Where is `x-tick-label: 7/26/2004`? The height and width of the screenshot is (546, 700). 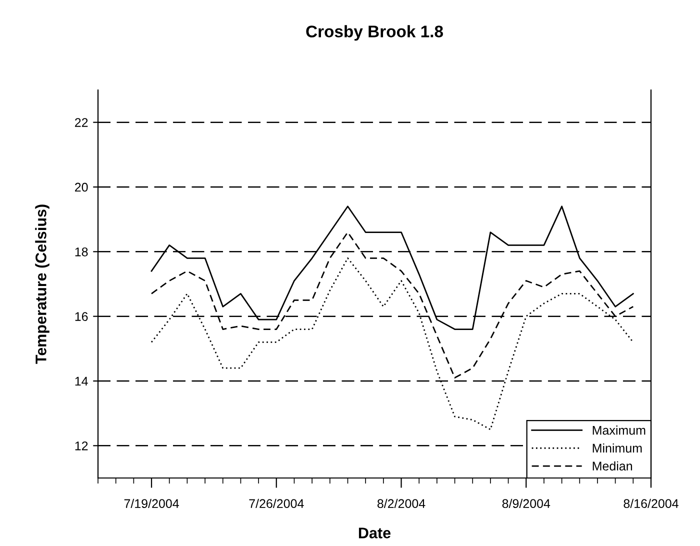 x-tick-label: 7/26/2004 is located at coordinates (276, 503).